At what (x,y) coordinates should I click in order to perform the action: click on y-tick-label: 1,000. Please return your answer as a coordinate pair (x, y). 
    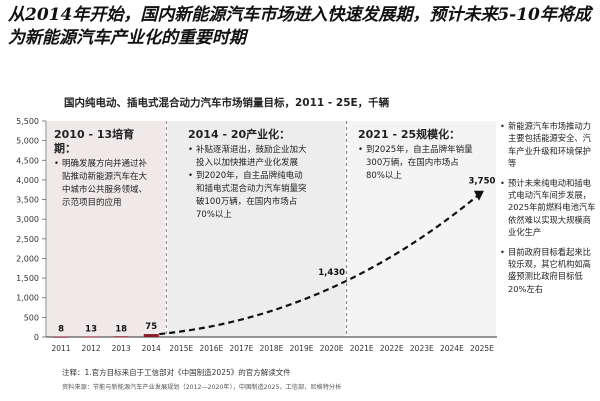
    Looking at the image, I should click on (27, 298).